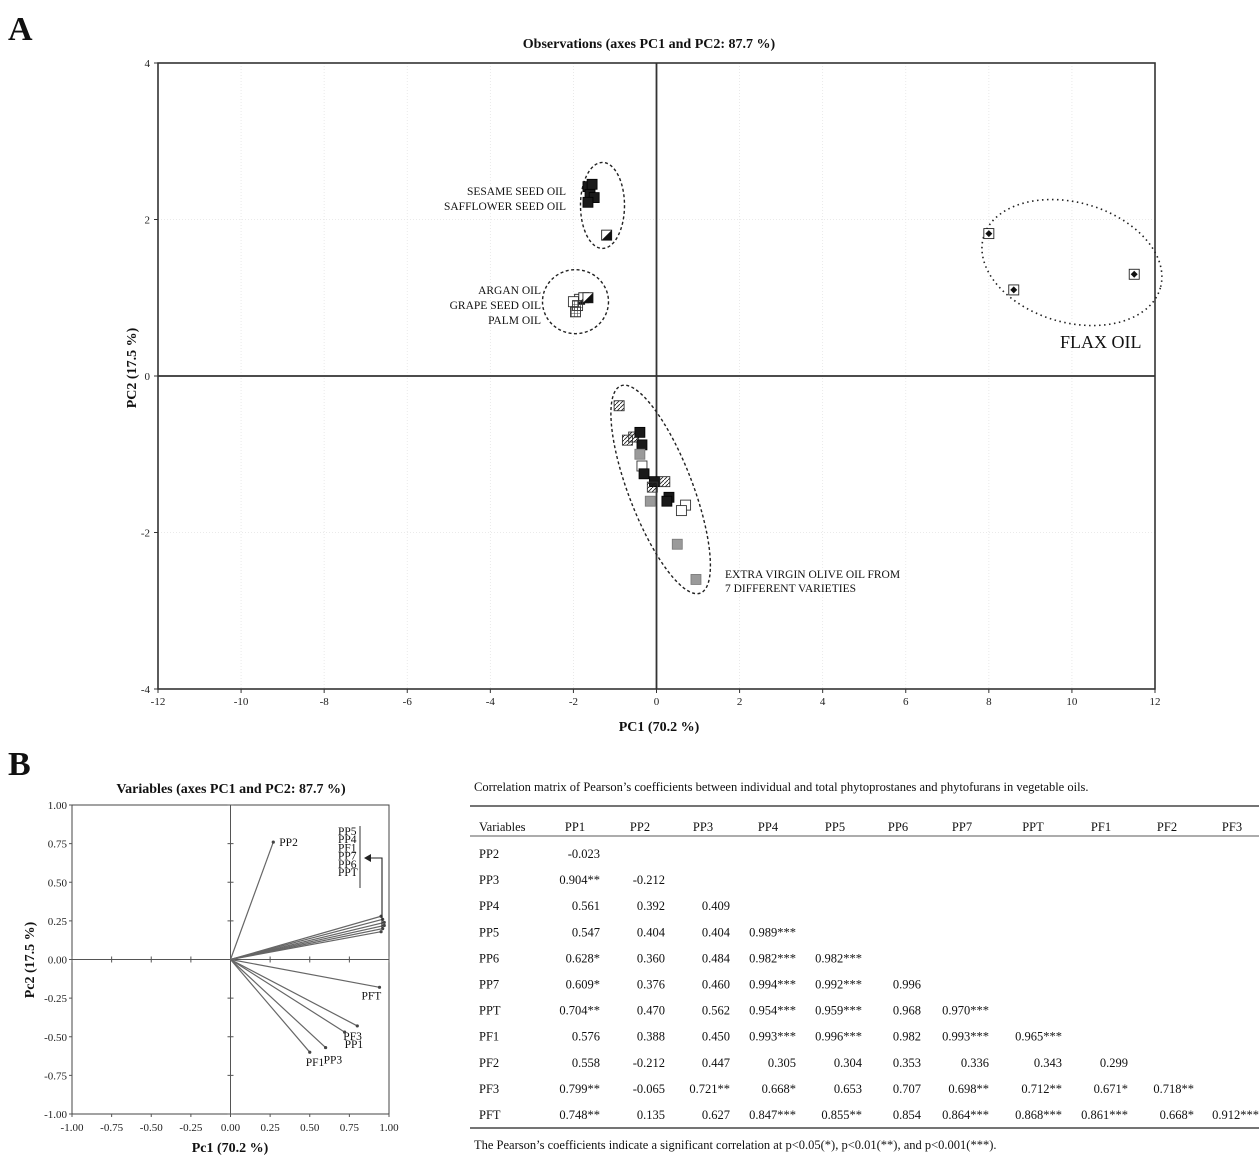  Describe the element at coordinates (55, 1115) in the screenshot. I see `y-tick-label: -1.00` at that location.